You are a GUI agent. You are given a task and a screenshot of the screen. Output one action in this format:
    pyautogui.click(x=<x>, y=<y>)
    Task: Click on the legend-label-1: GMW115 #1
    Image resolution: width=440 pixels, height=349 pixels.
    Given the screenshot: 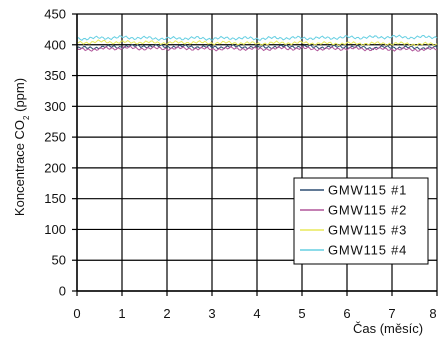 What is the action you would take?
    pyautogui.click(x=367, y=190)
    